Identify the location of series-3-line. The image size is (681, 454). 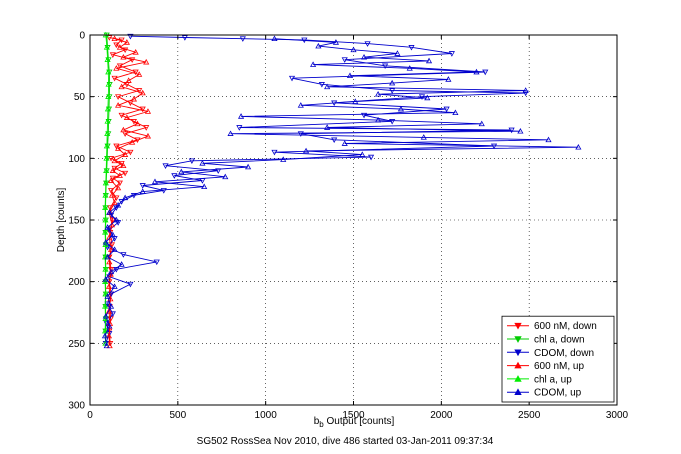
(129, 192).